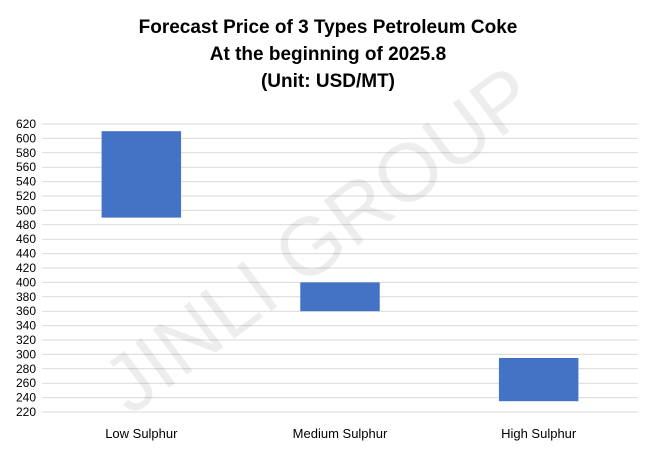 This screenshot has width=656, height=453. Describe the element at coordinates (26, 225) in the screenshot. I see `y-tick-label: 480` at that location.